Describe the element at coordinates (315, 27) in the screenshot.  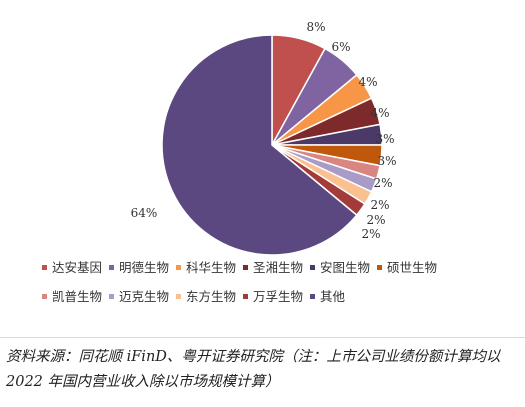
I see `slice-data-label: 8%` at that location.